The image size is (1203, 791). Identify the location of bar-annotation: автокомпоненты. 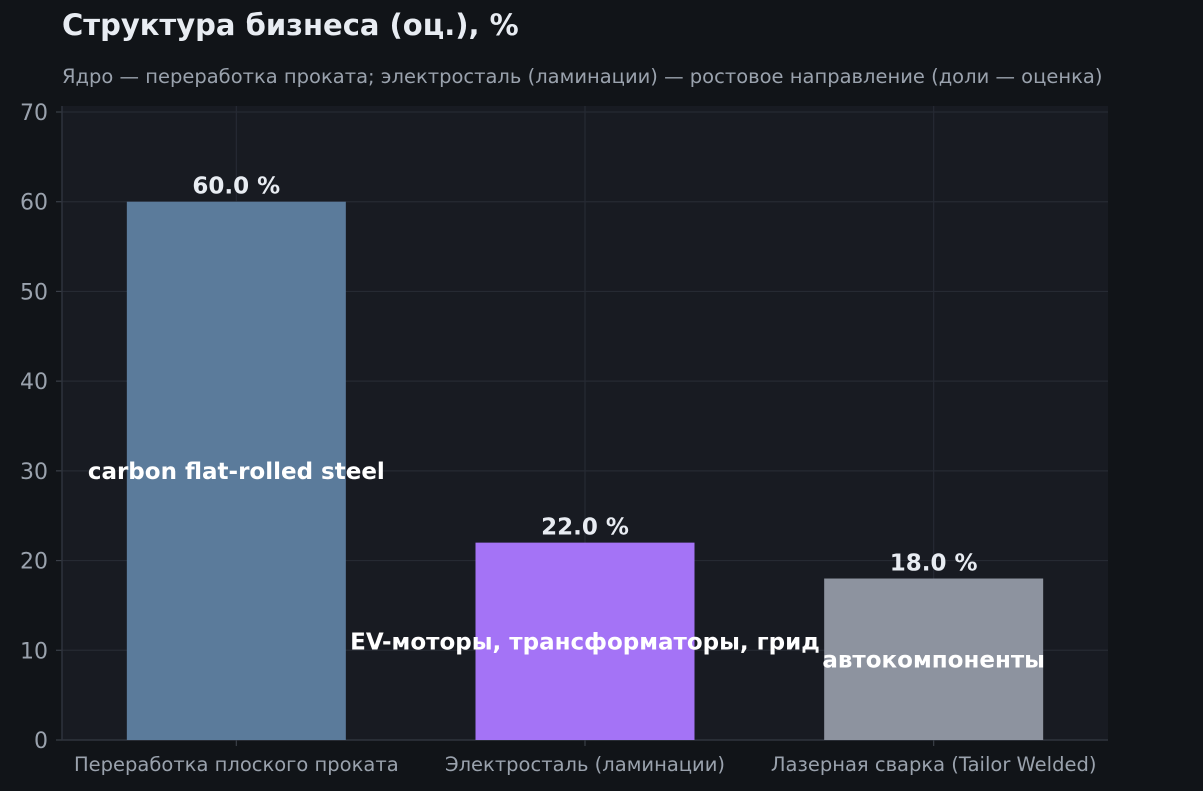
(933, 660).